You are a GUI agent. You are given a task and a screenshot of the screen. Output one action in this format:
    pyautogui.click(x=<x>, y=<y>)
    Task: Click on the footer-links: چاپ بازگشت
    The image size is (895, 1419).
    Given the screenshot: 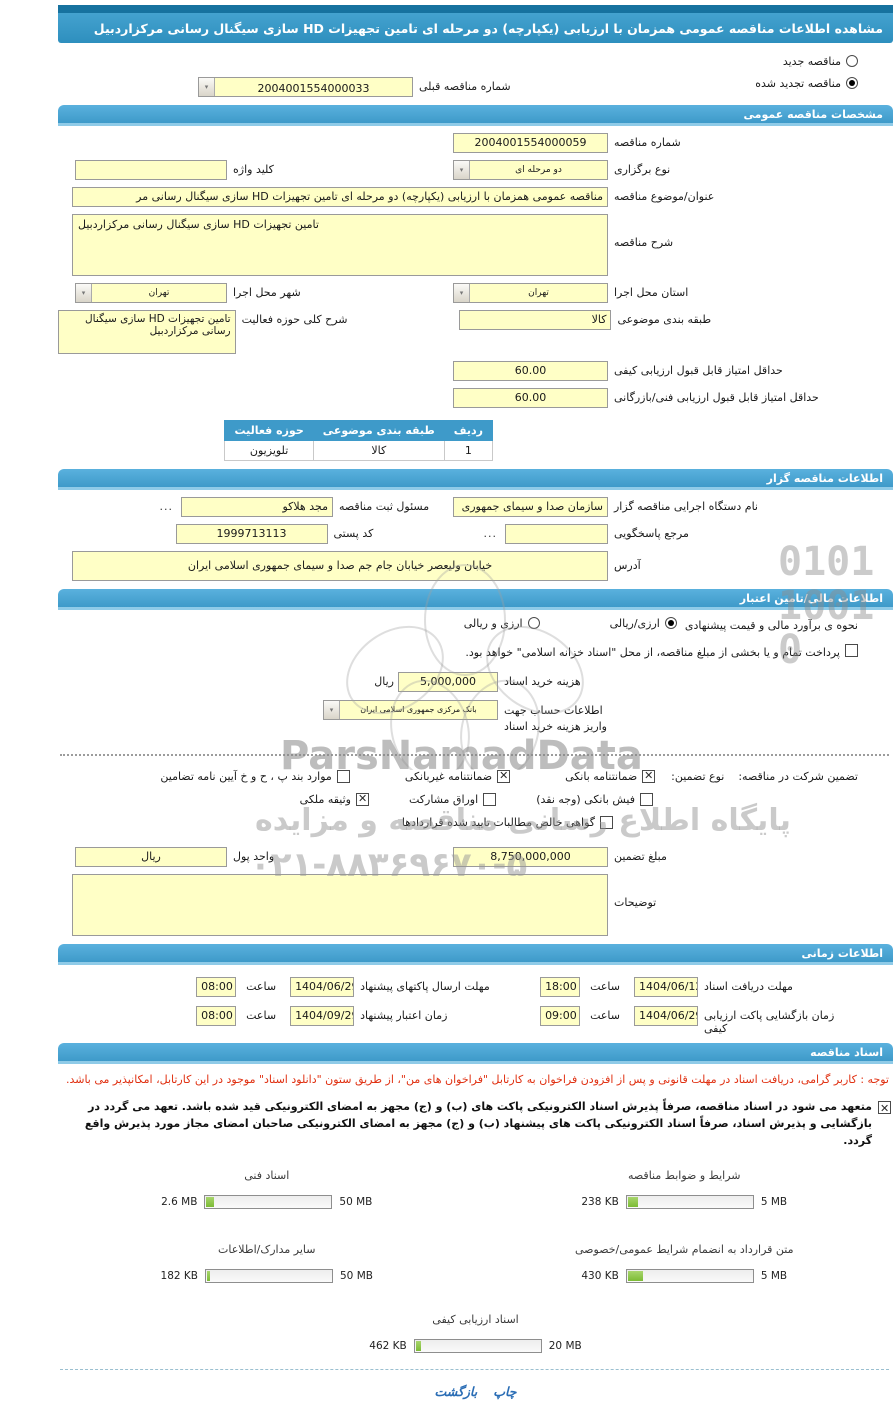 What is the action you would take?
    pyautogui.click(x=475, y=1391)
    